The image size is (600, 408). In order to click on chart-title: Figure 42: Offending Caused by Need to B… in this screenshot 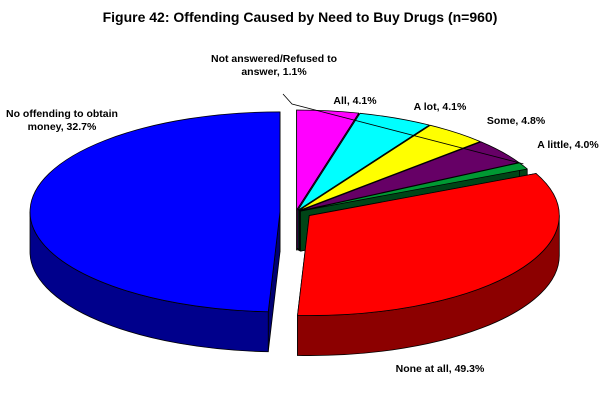, I will do `click(300, 17)`.